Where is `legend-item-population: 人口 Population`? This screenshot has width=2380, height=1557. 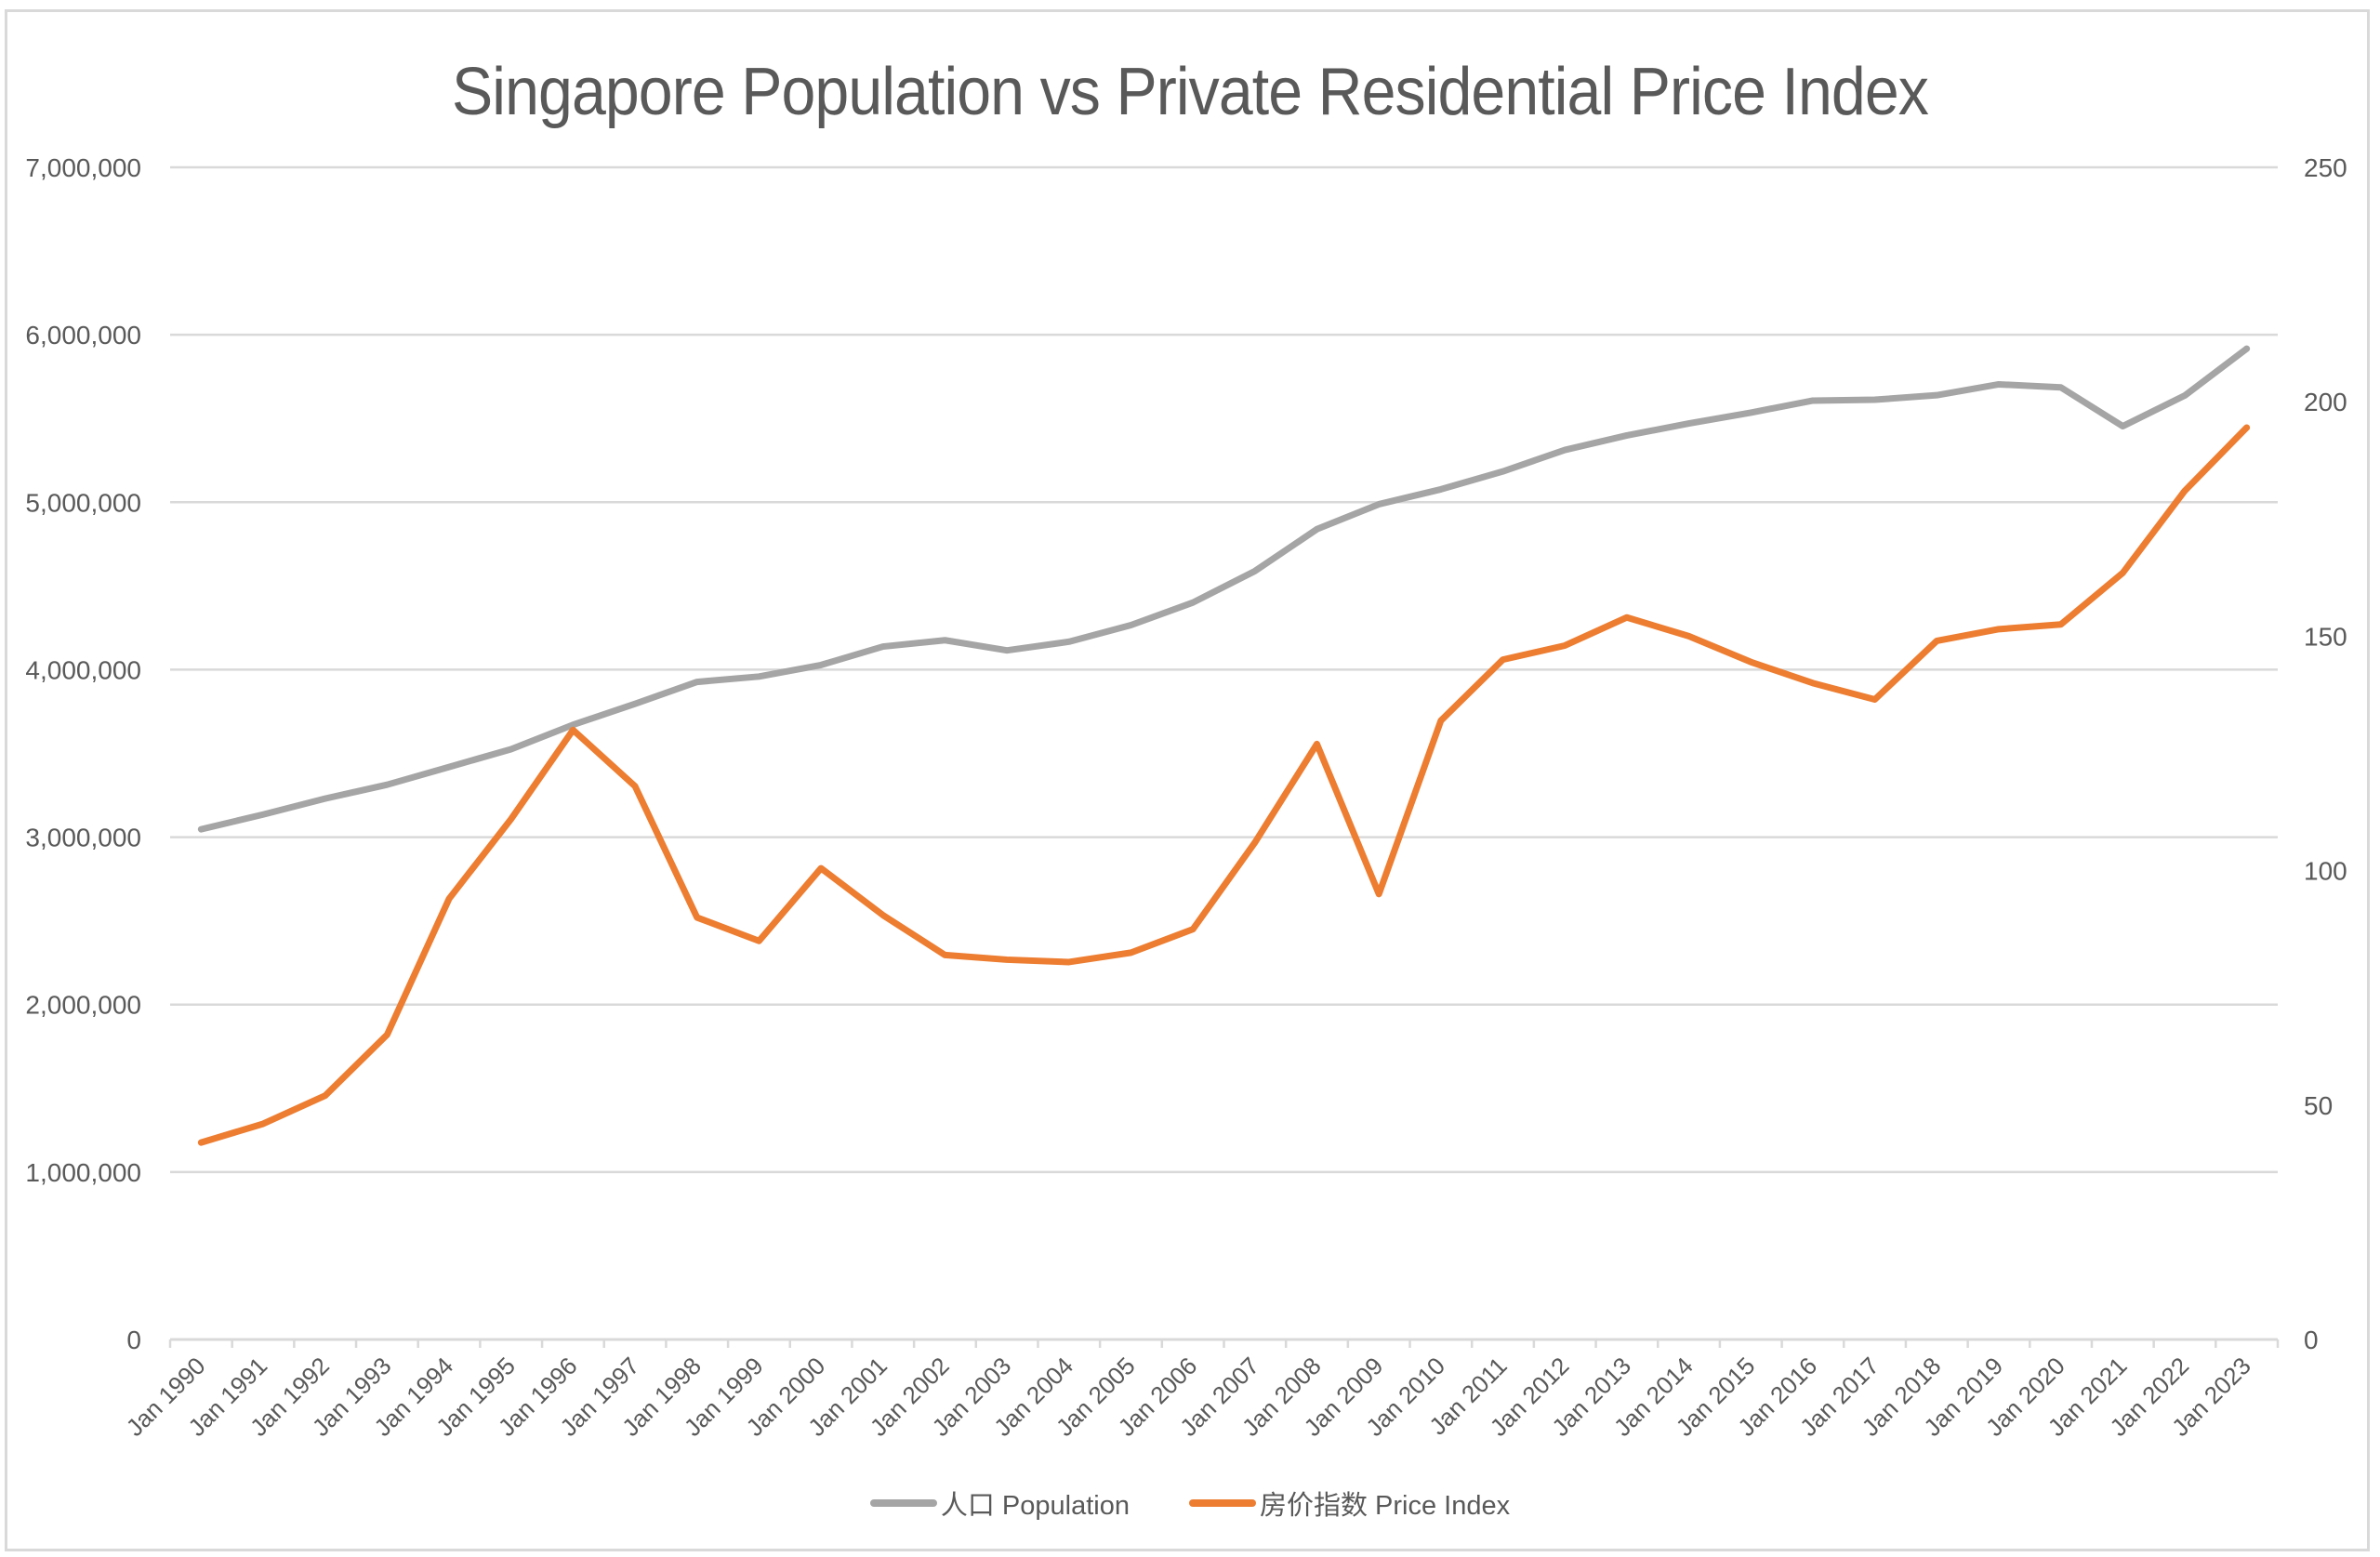
legend-item-population: 人口 Population is located at coordinates (999, 1504).